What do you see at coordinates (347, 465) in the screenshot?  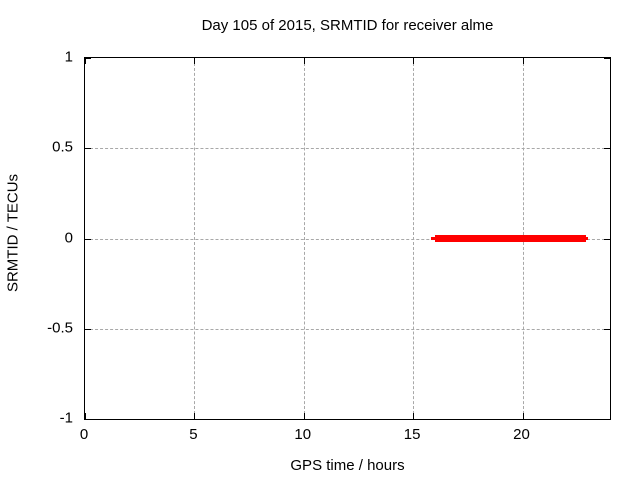 I see `x-axis-label: GPS time / hours` at bounding box center [347, 465].